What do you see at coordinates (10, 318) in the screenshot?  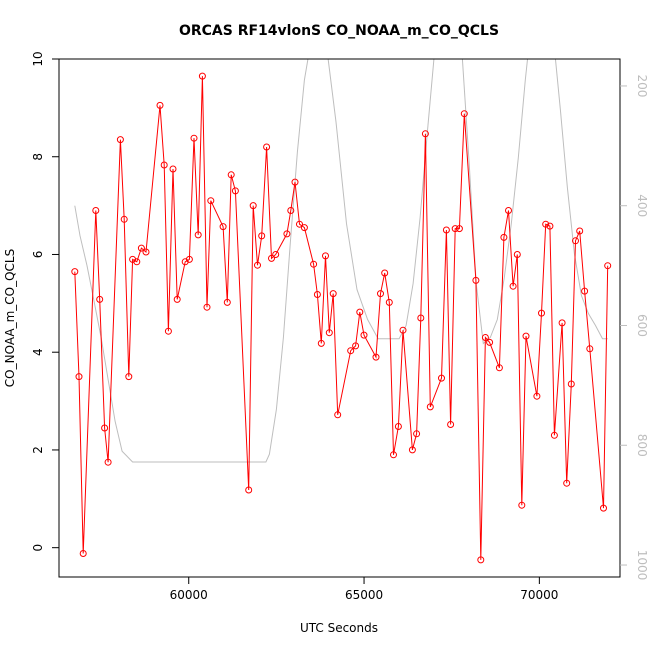 I see `y-axis-label: CO_NOAA_m_CO_QCLS` at bounding box center [10, 318].